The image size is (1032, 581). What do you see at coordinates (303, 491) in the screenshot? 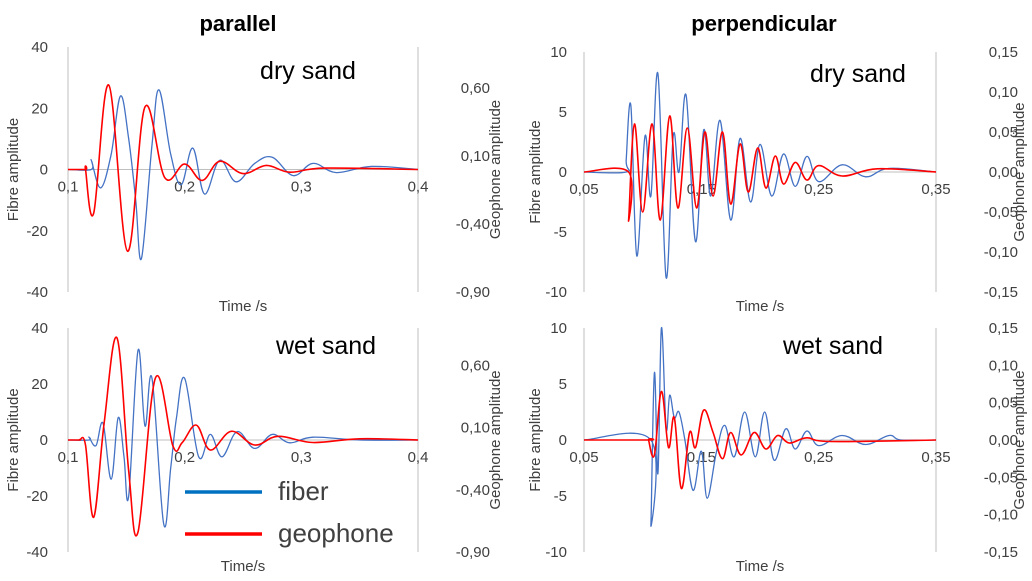
I see `legend-fiber-label: fiber` at bounding box center [303, 491].